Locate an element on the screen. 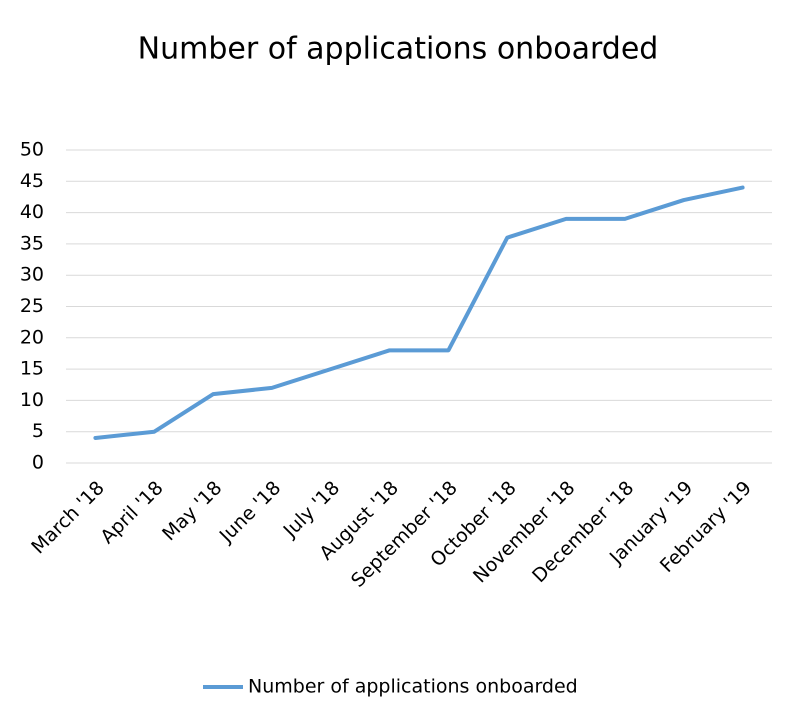 Image resolution: width=796 pixels, height=721 pixels. y-tick-label: 45 is located at coordinates (32, 181).